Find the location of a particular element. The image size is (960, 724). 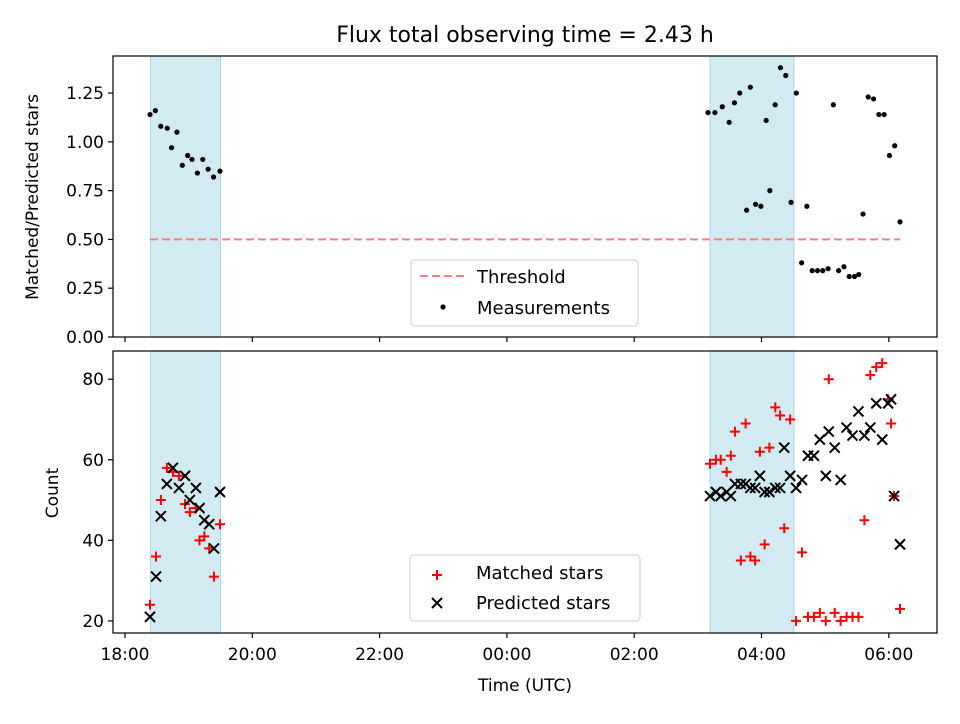

x-tick-label: 18:00 is located at coordinates (125, 655).